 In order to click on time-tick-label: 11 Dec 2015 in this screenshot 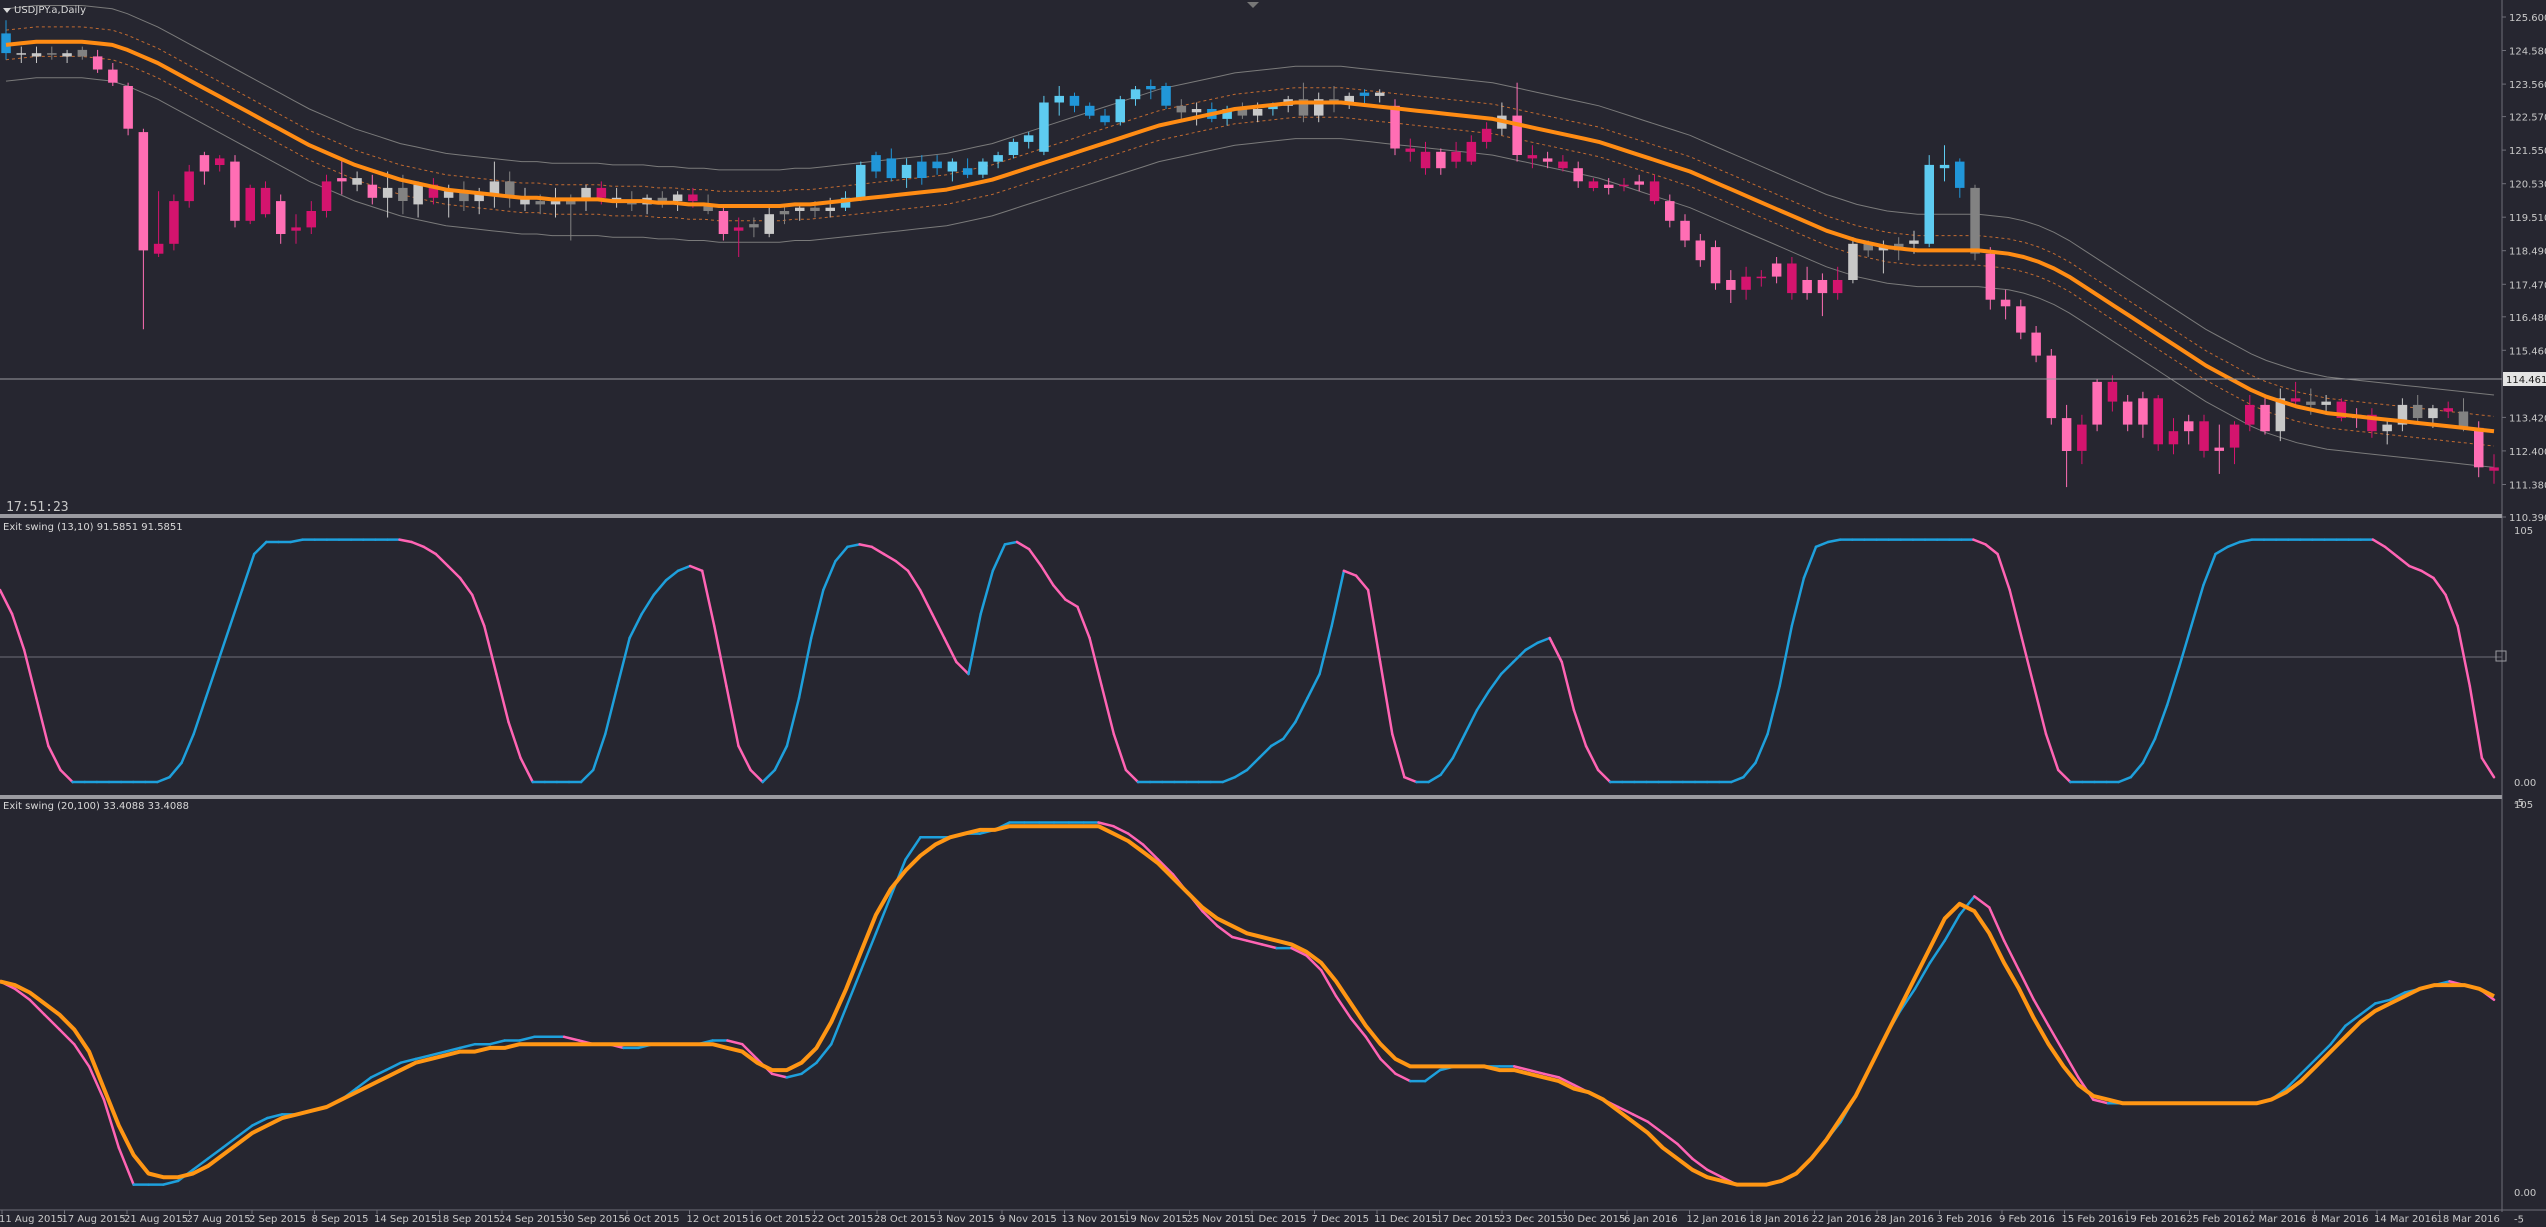, I will do `click(1406, 1219)`.